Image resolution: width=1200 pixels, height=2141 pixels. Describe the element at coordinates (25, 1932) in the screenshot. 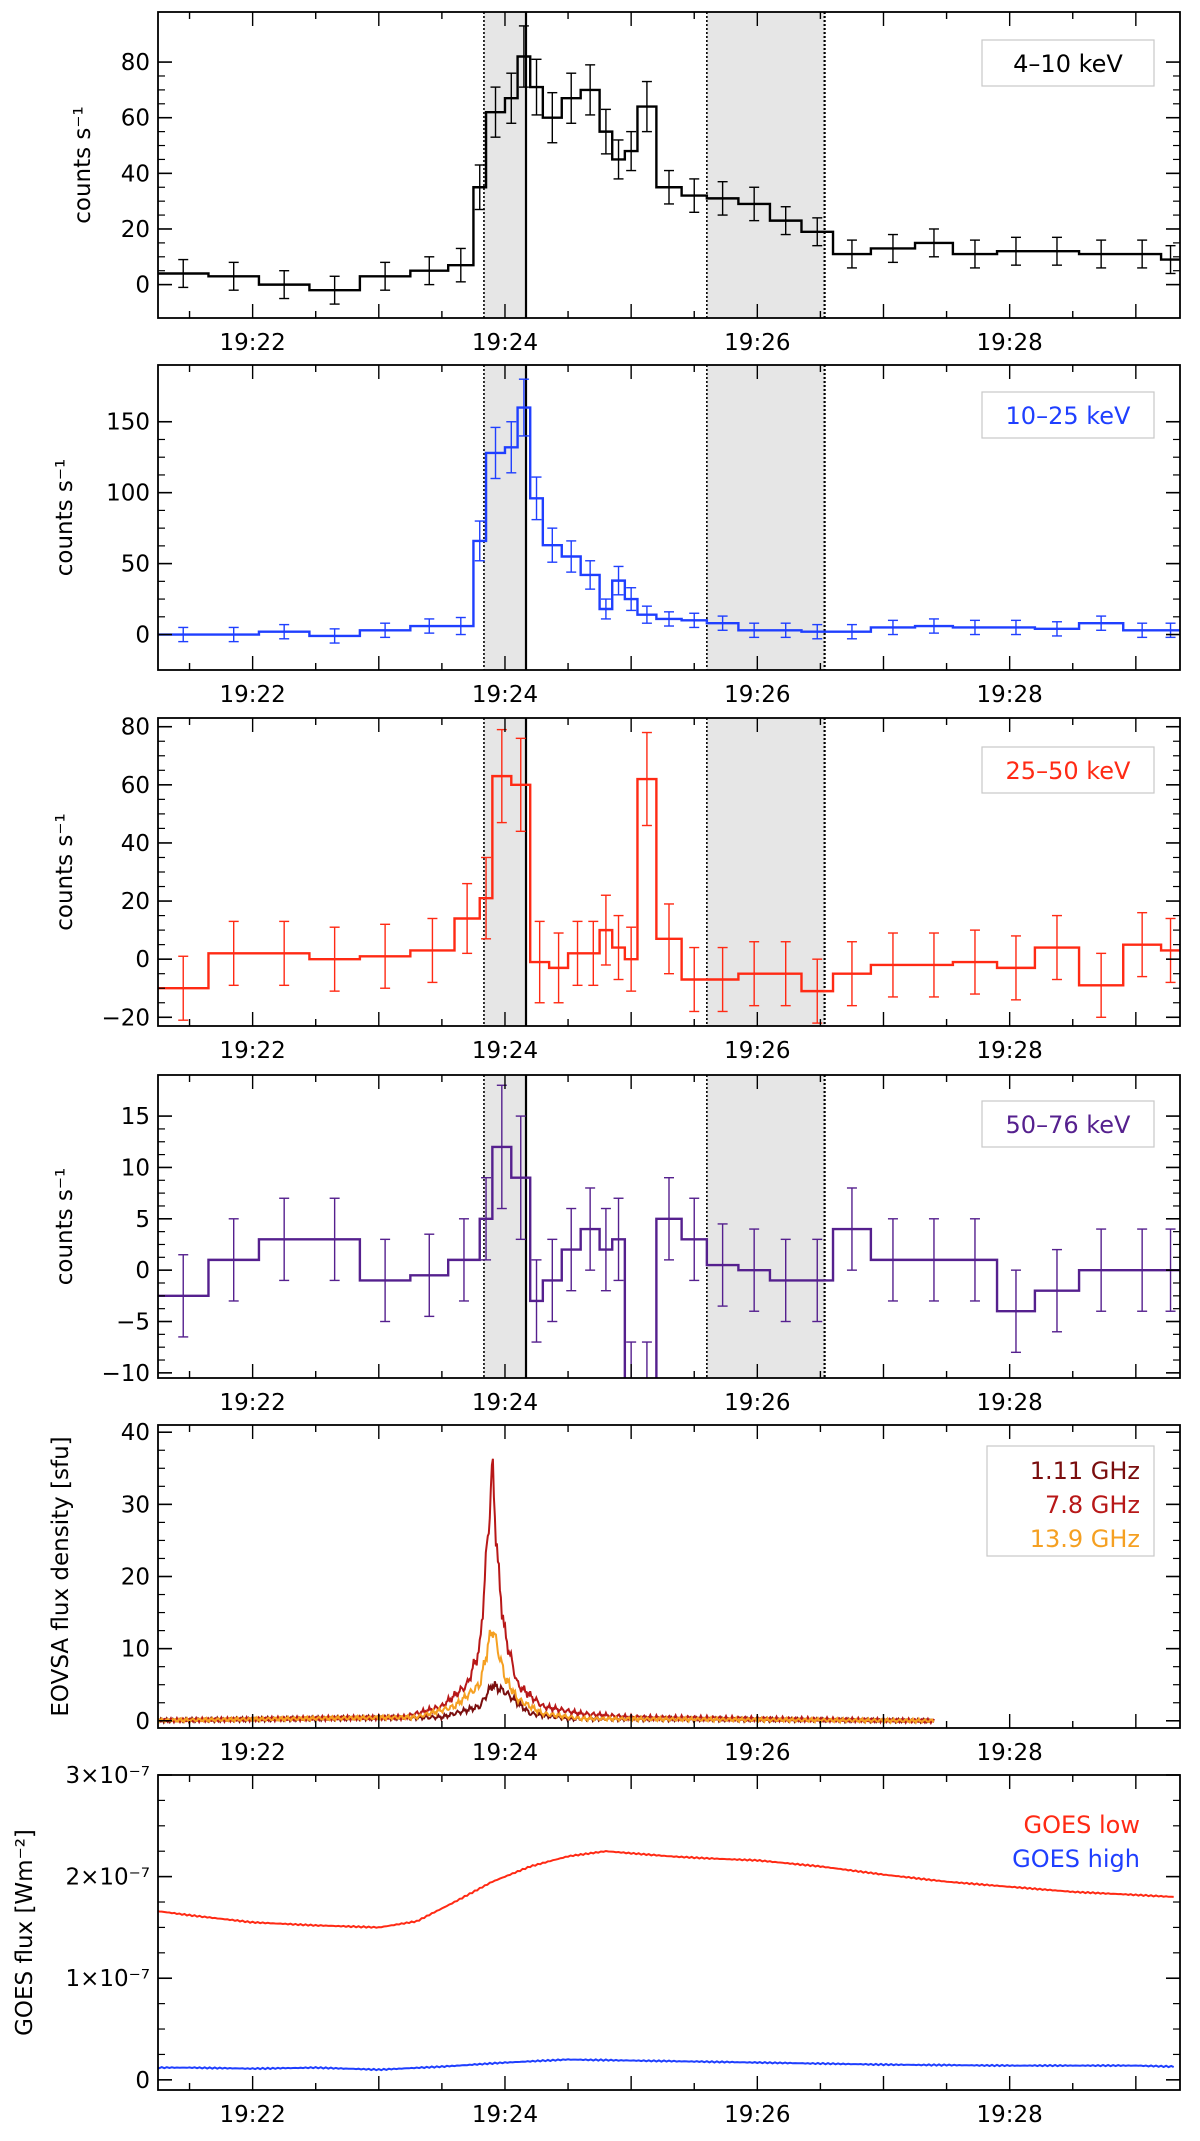

I see `y-axis-label: GOES flux [Wm⁻²]` at that location.